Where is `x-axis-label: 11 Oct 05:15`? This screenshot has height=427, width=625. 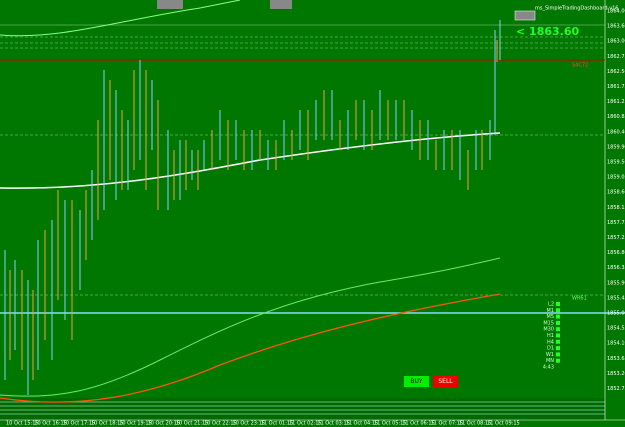
x-axis-label: 11 Oct 05:15 is located at coordinates (390, 424).